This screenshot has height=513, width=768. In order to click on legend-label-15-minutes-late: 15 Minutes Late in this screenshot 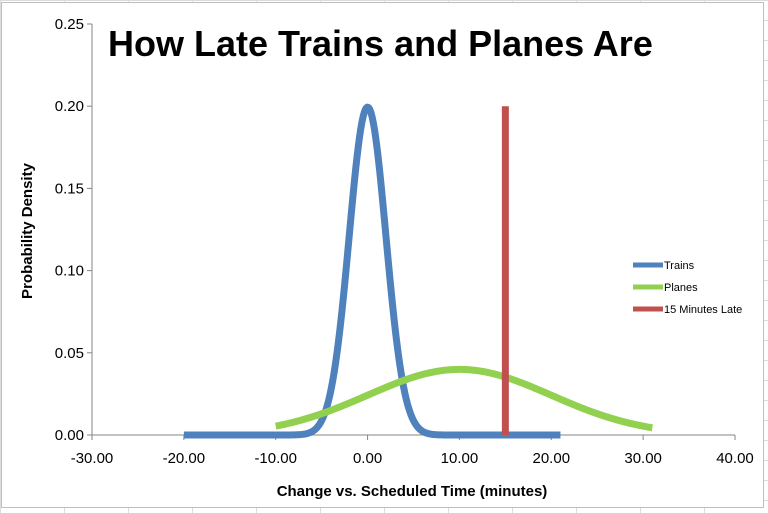, I will do `click(703, 310)`.